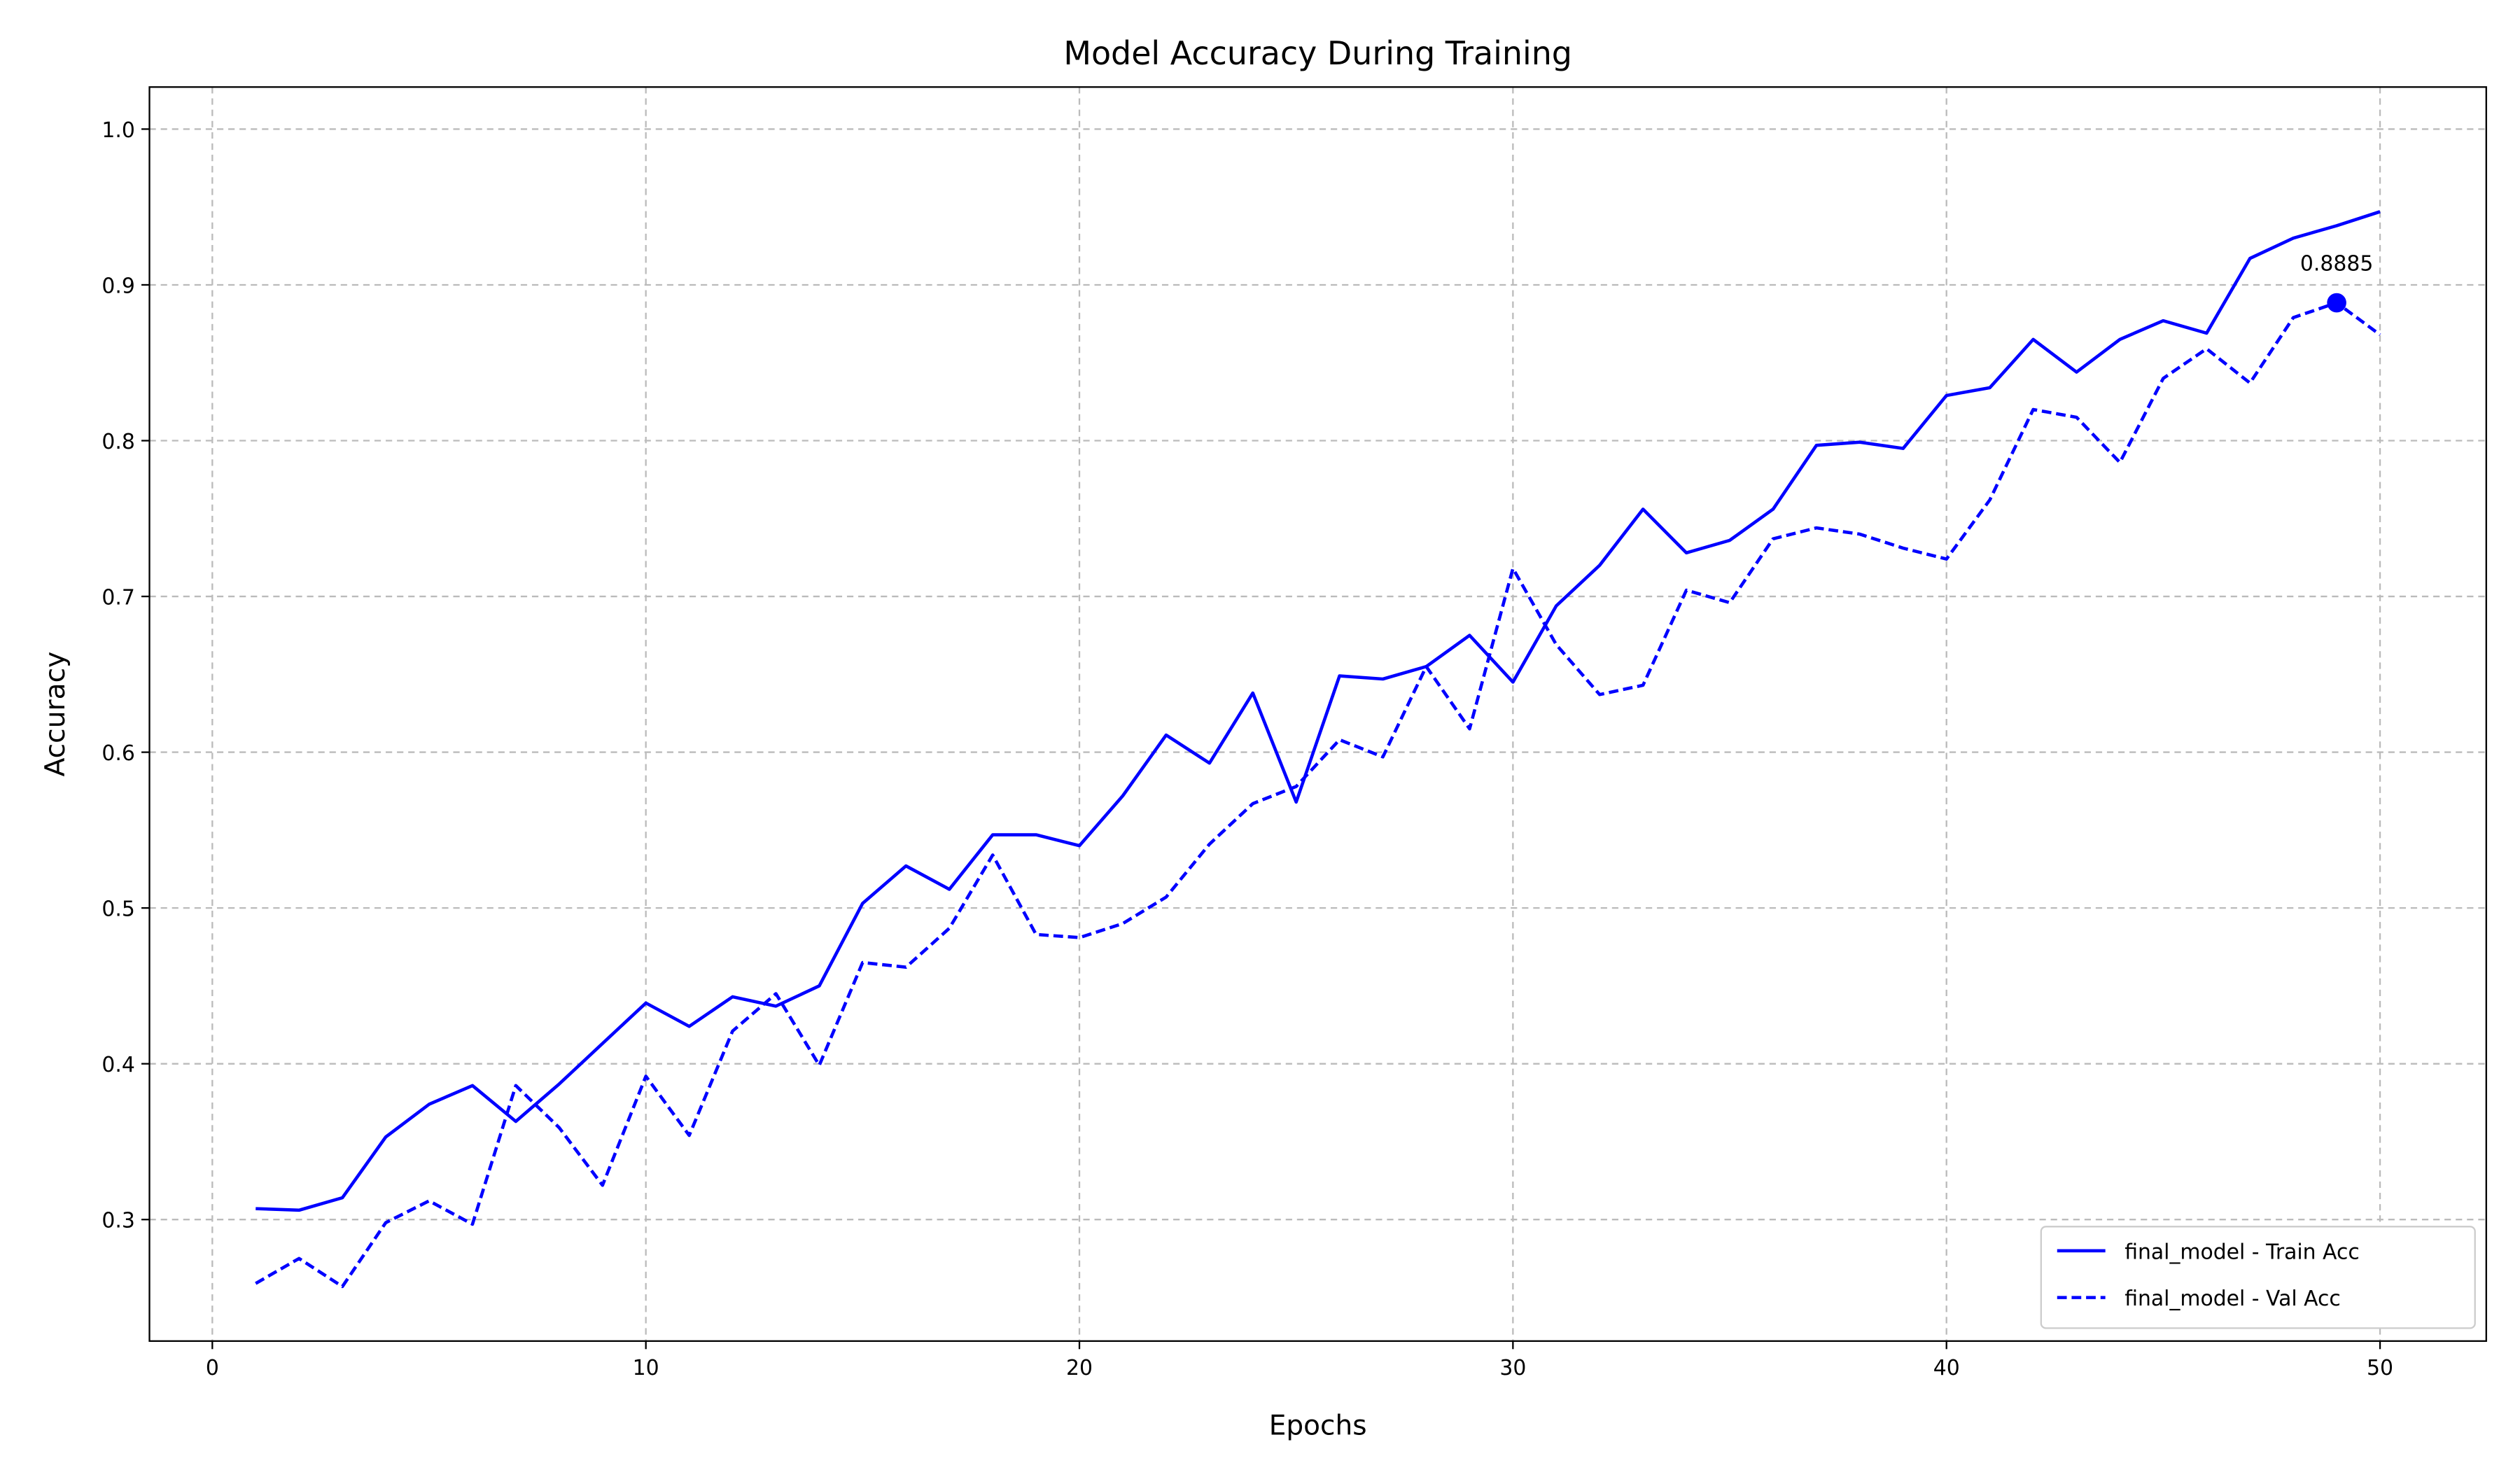  I want to click on annotation: 0.8885, so click(2336, 282).